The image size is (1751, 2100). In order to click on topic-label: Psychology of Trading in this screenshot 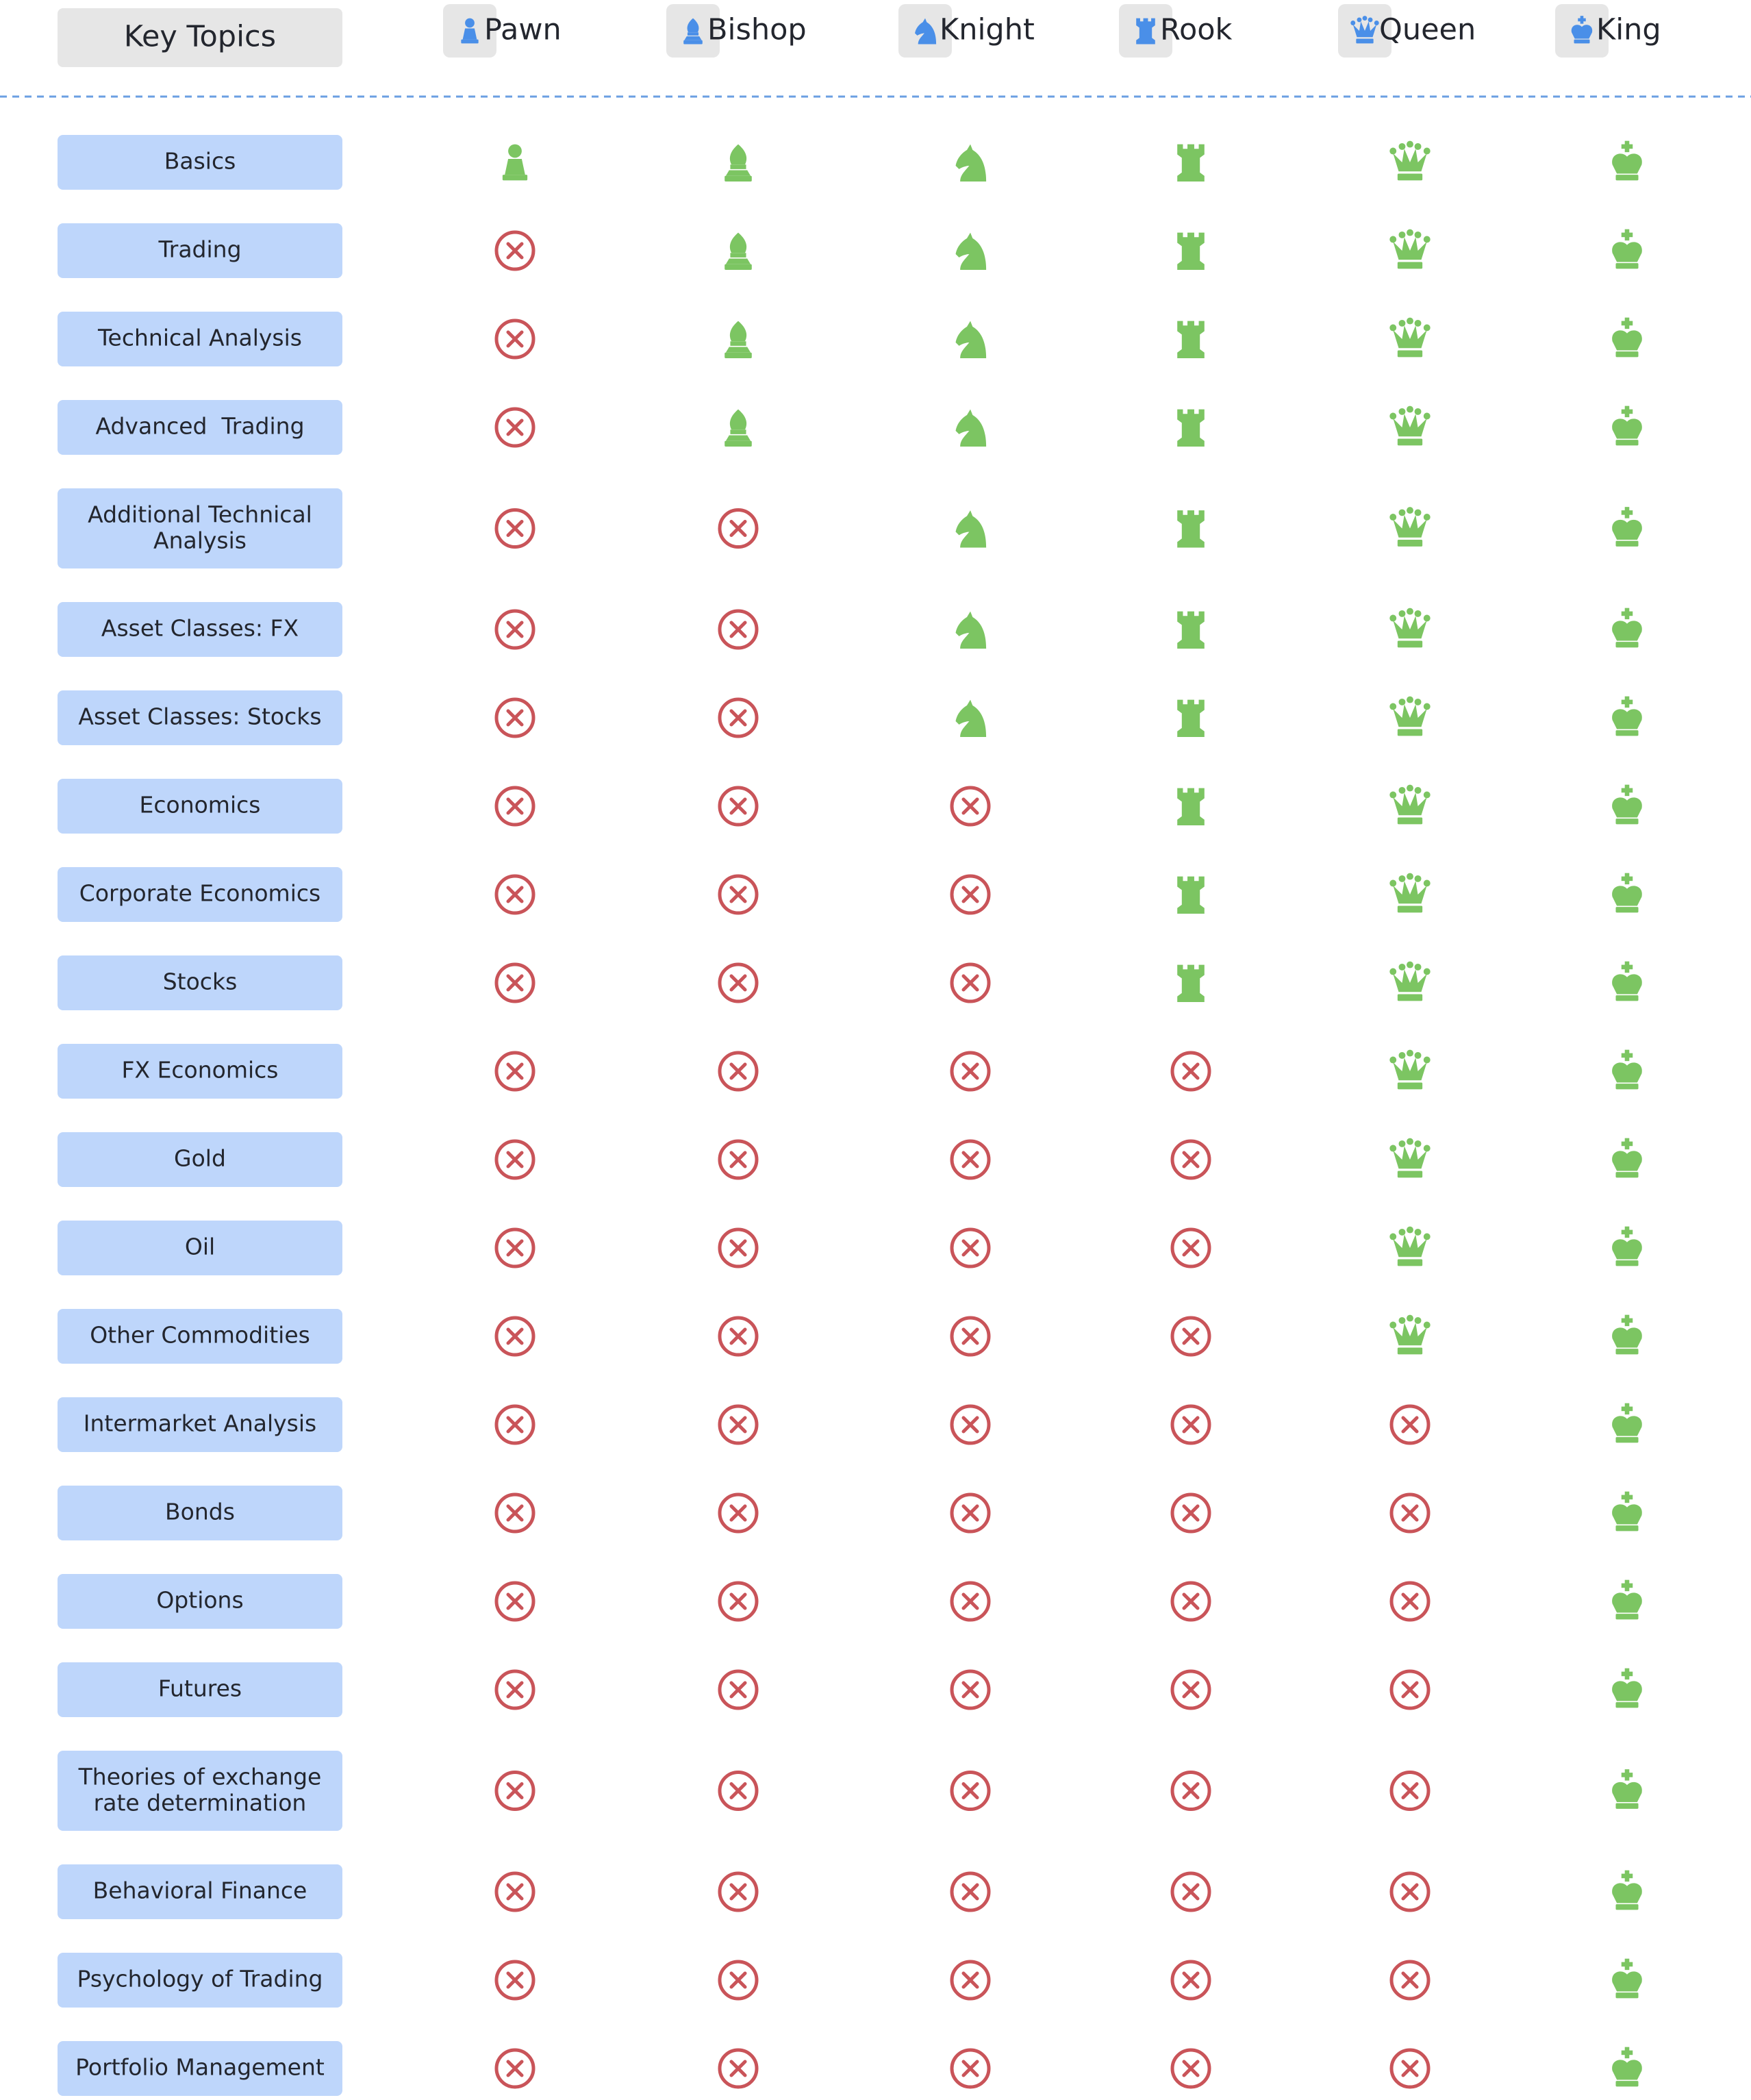, I will do `click(200, 1979)`.